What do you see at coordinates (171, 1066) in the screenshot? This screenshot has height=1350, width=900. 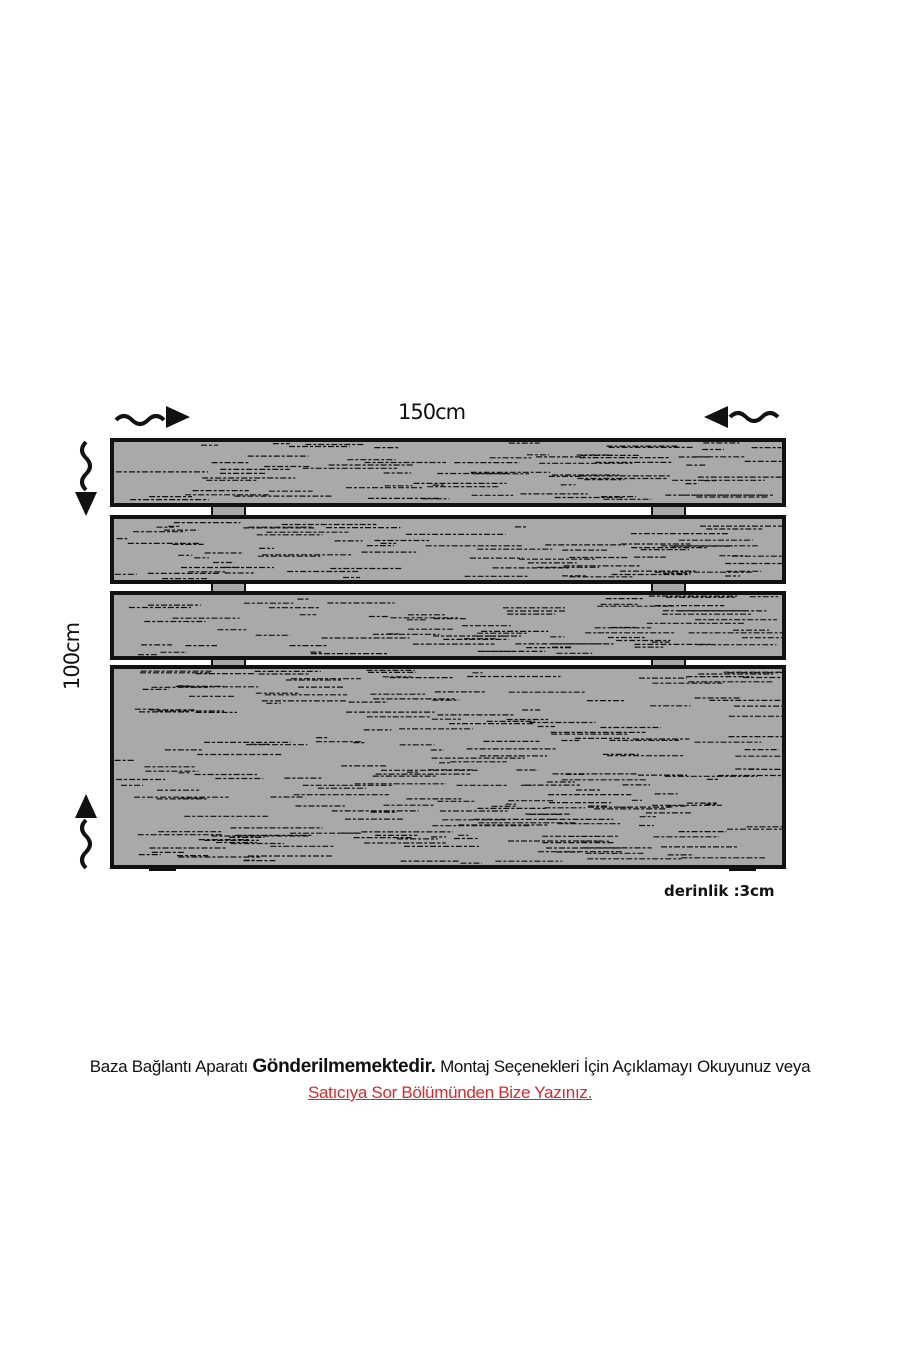 I see `note-text: Baza Bağlantı Aparatı` at bounding box center [171, 1066].